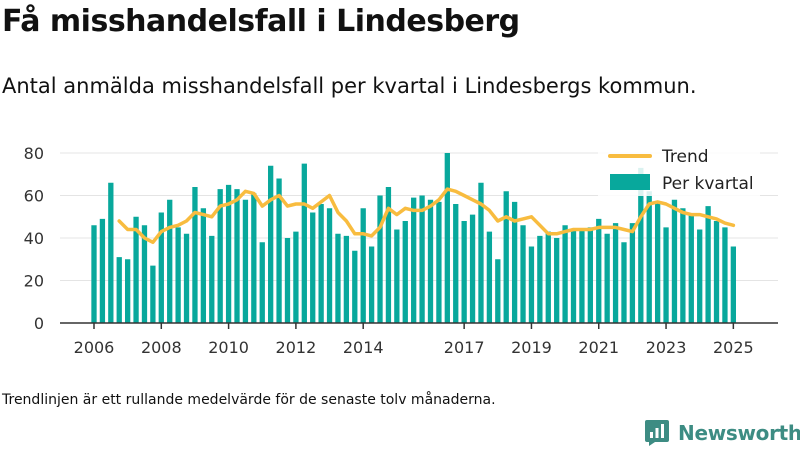 This screenshot has width=800, height=450. I want to click on trend-line, so click(426, 216).